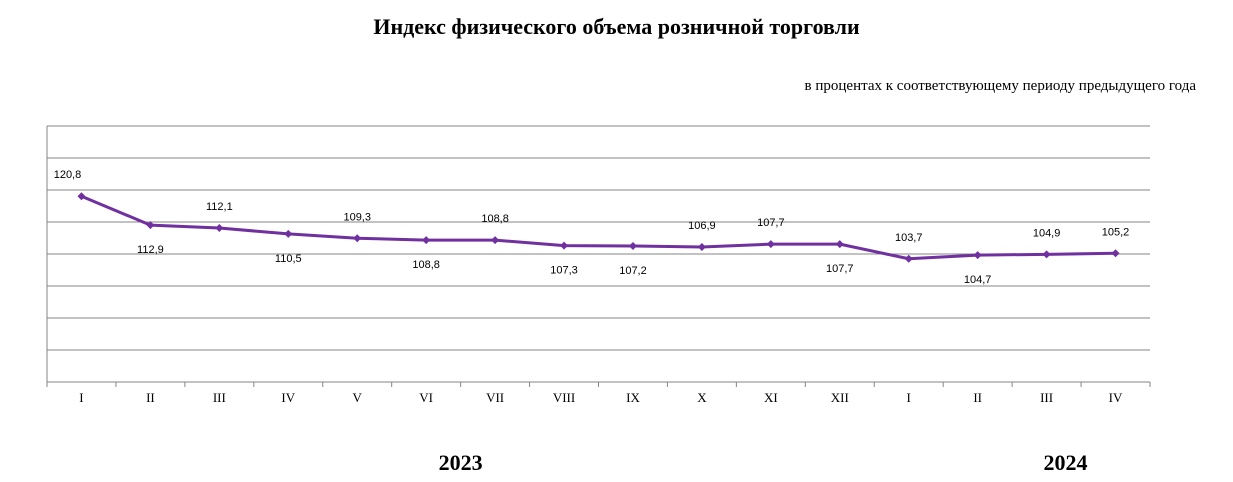 The width and height of the screenshot is (1233, 482). What do you see at coordinates (495, 397) in the screenshot?
I see `x-tick-label: VII` at bounding box center [495, 397].